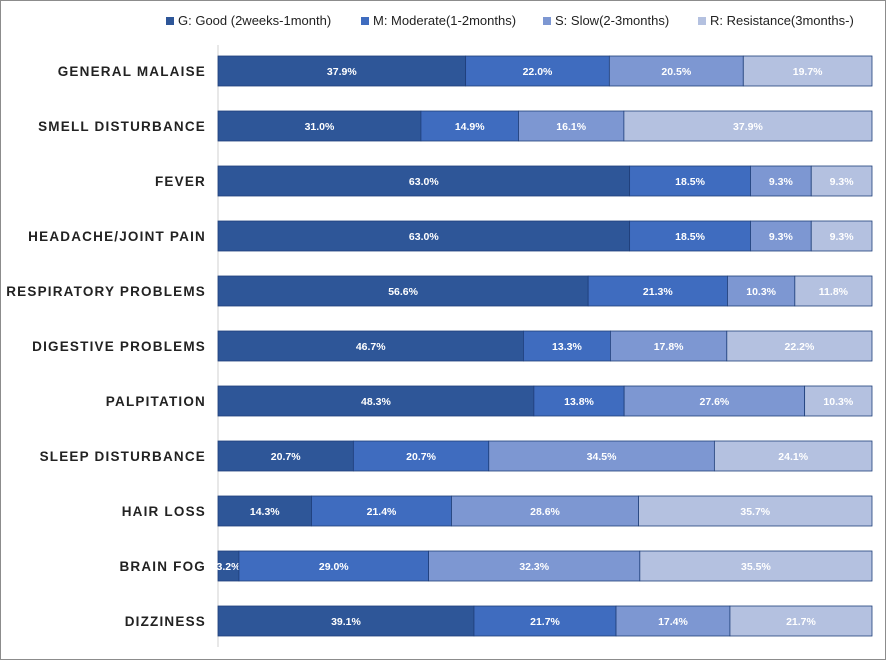 Image resolution: width=886 pixels, height=660 pixels. I want to click on value-label: 13.3%, so click(567, 347).